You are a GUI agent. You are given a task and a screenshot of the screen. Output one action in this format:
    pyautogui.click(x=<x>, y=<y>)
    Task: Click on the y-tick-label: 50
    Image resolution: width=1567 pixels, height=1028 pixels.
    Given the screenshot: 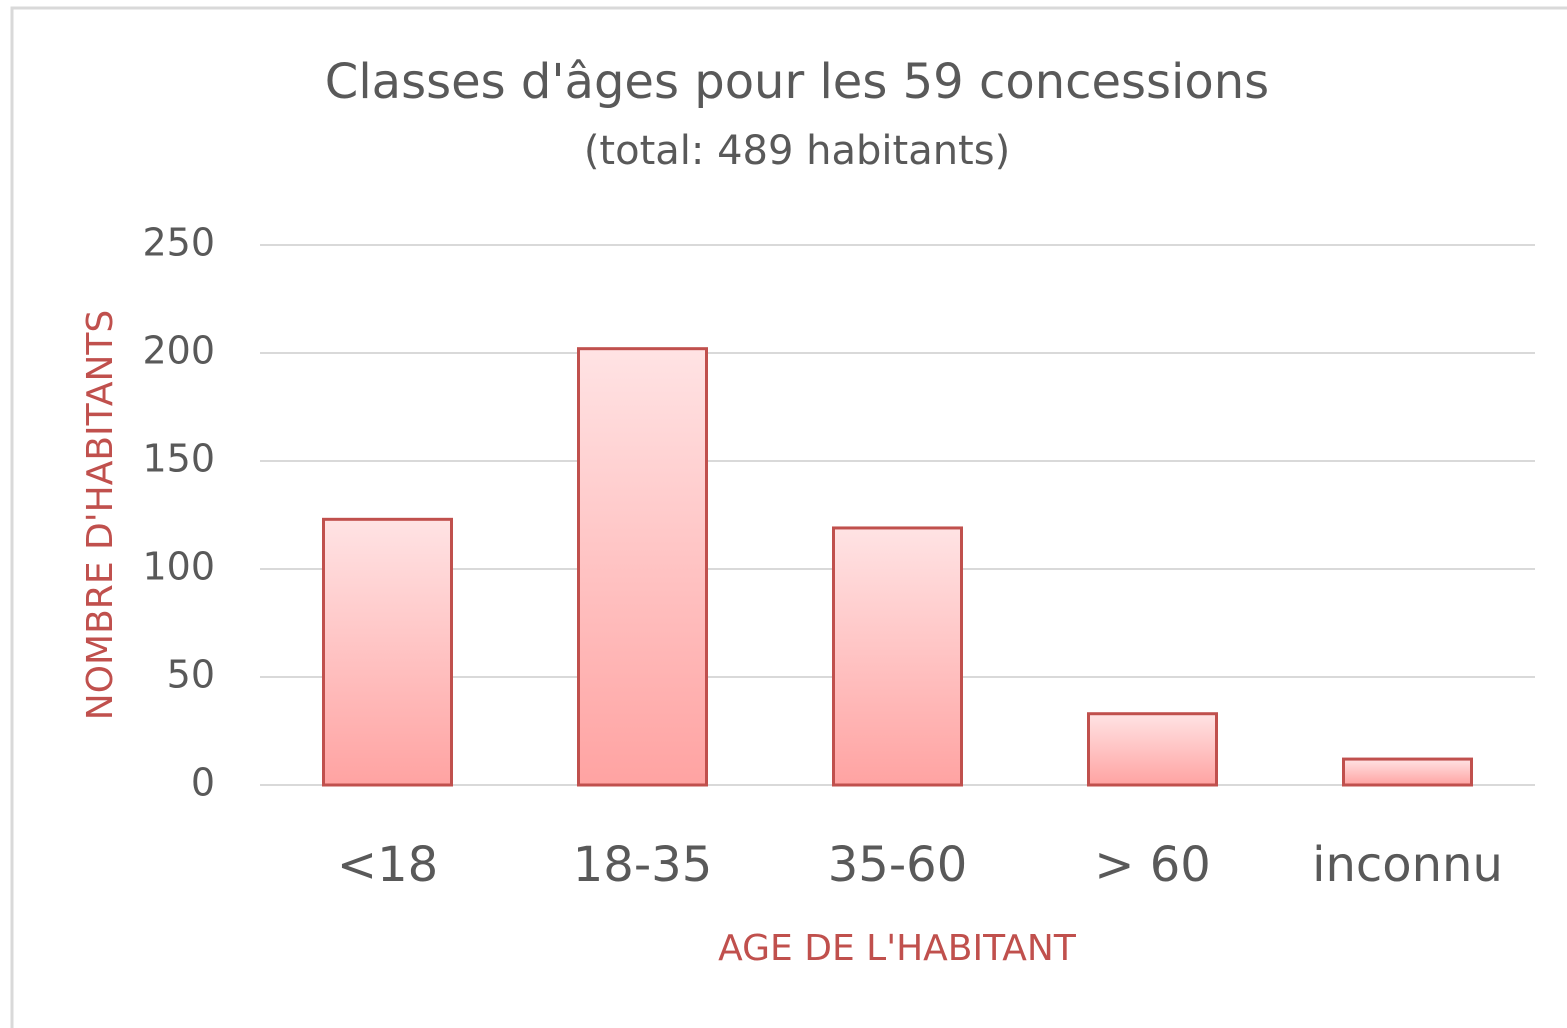 What is the action you would take?
    pyautogui.click(x=191, y=675)
    